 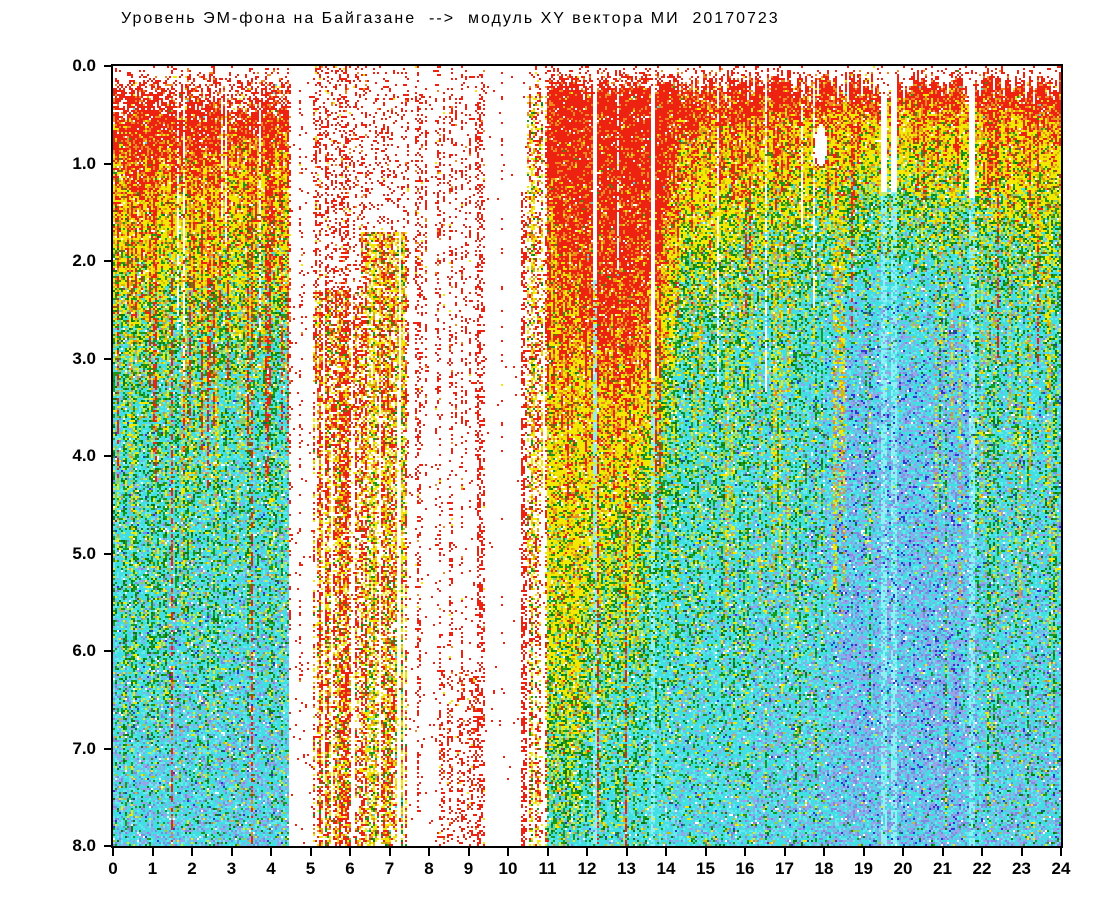 What do you see at coordinates (84, 455) in the screenshot?
I see `y-tick-label: 4.0` at bounding box center [84, 455].